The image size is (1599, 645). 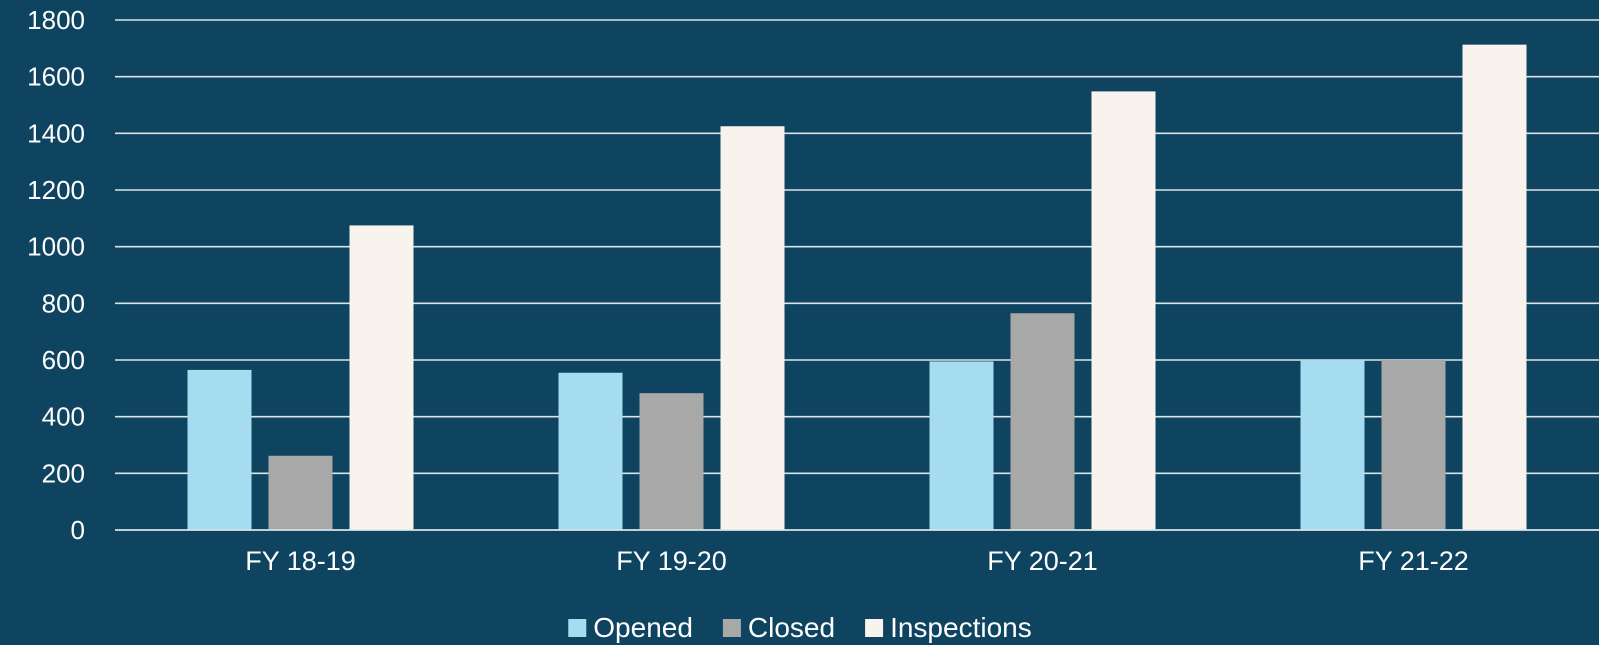 I want to click on y-axis: 0 200 400 600 800 1000 1200 1400 1600 1800, so click(x=56, y=275).